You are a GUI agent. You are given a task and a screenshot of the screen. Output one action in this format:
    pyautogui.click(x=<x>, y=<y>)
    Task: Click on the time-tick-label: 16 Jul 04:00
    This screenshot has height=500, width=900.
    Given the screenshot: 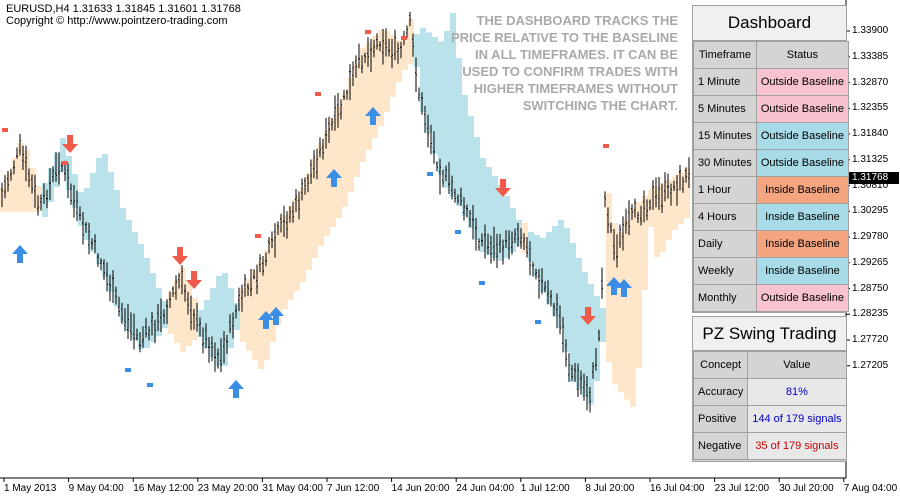 What is the action you would take?
    pyautogui.click(x=677, y=488)
    